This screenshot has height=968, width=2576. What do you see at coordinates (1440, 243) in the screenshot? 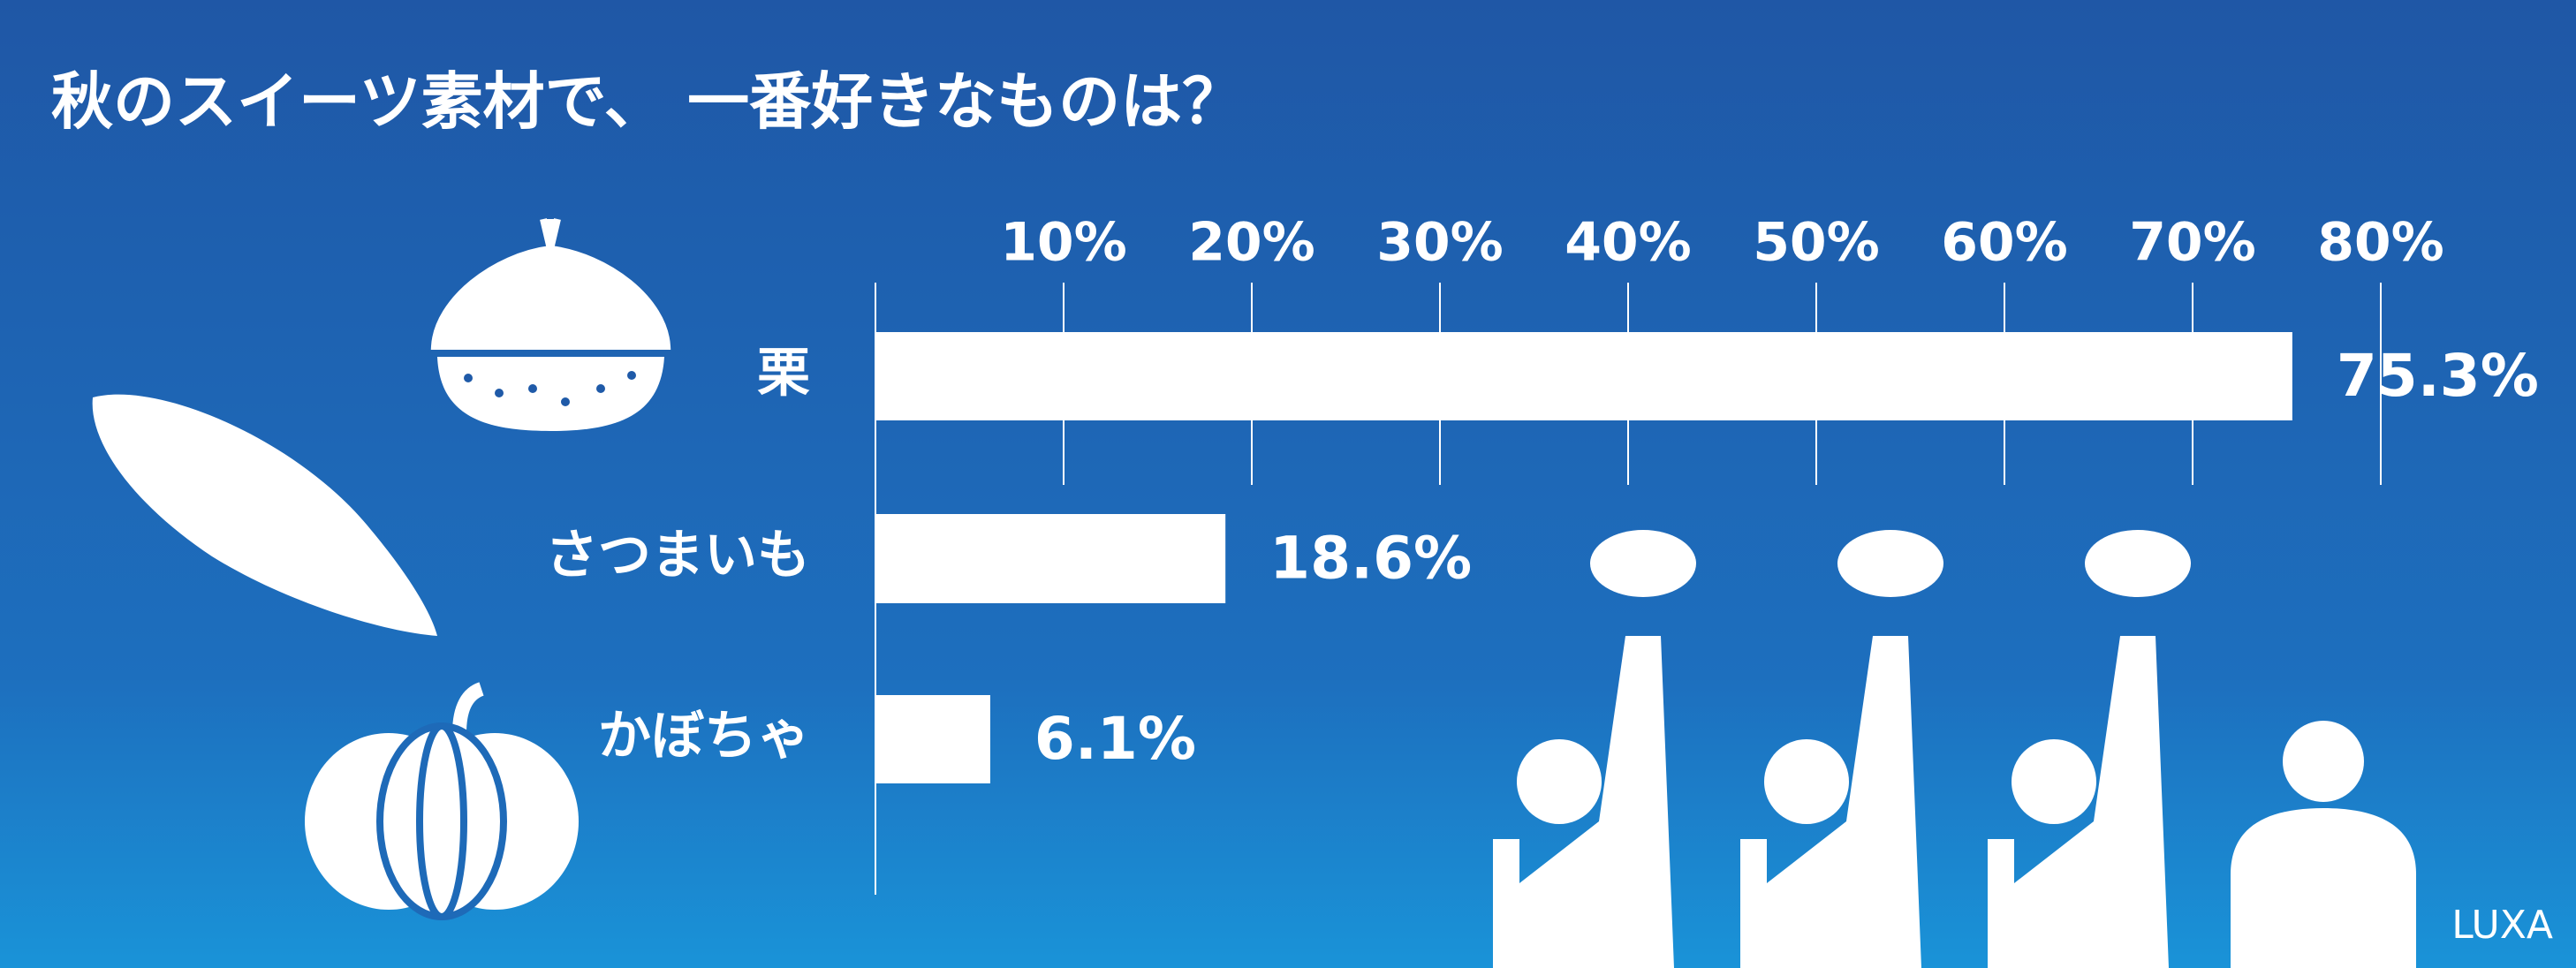
I see `x-tick-label: 30%` at bounding box center [1440, 243].